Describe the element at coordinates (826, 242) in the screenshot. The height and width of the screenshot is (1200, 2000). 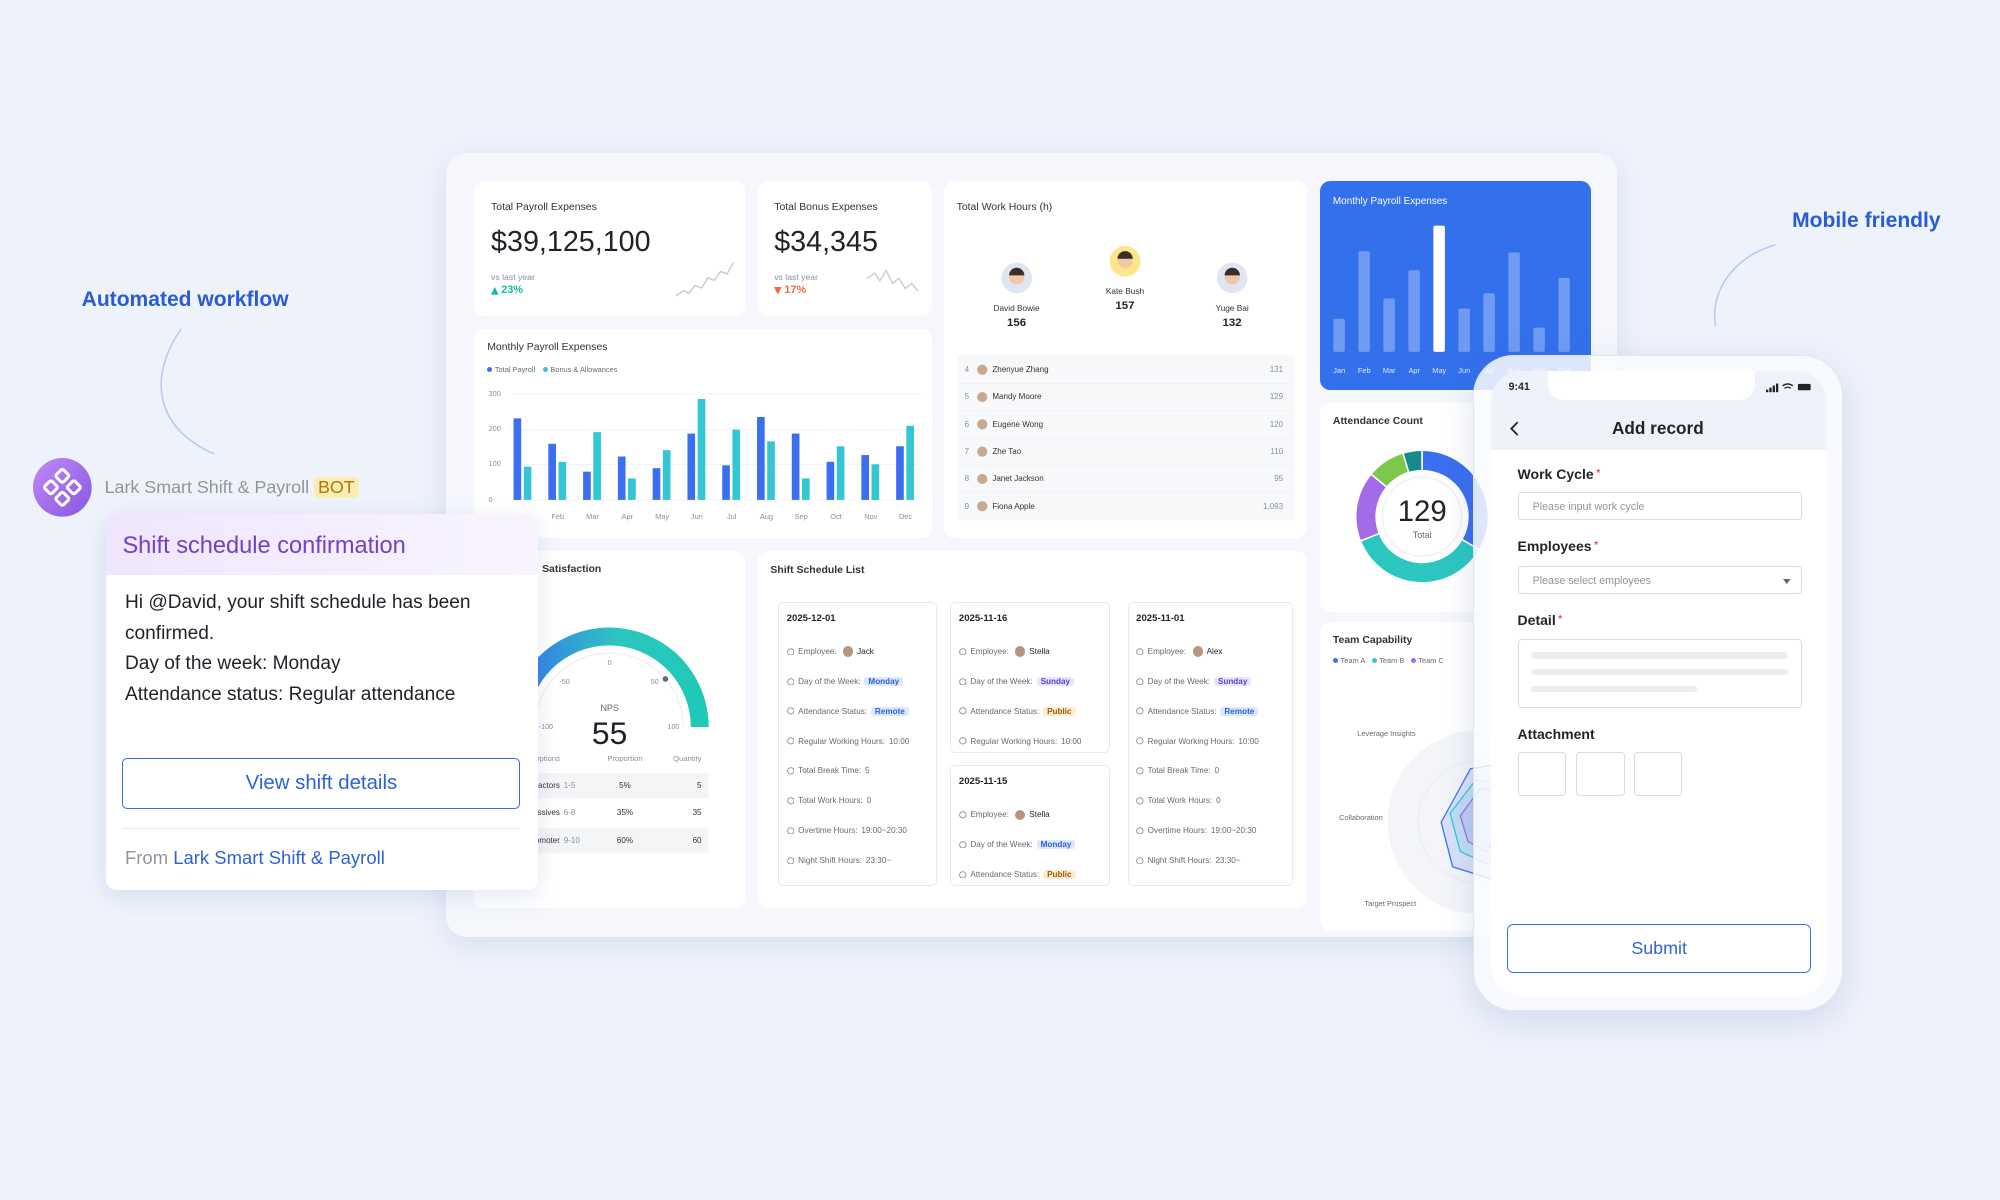
I see `kpi-value: $34,345` at that location.